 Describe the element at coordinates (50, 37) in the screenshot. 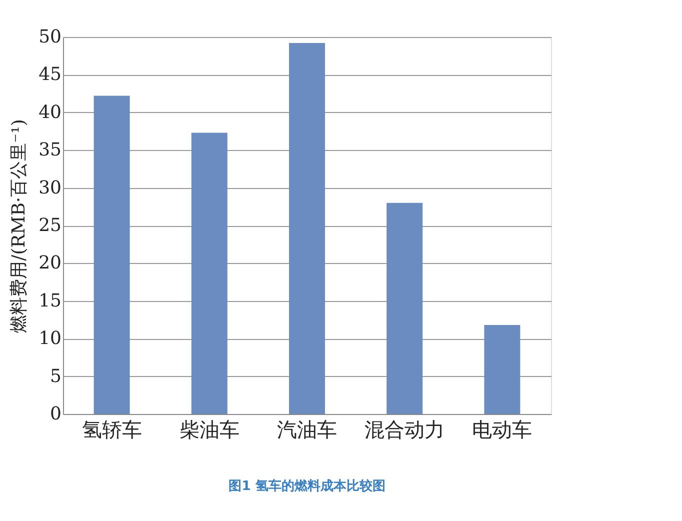

I see `y-tick-label: 50` at that location.